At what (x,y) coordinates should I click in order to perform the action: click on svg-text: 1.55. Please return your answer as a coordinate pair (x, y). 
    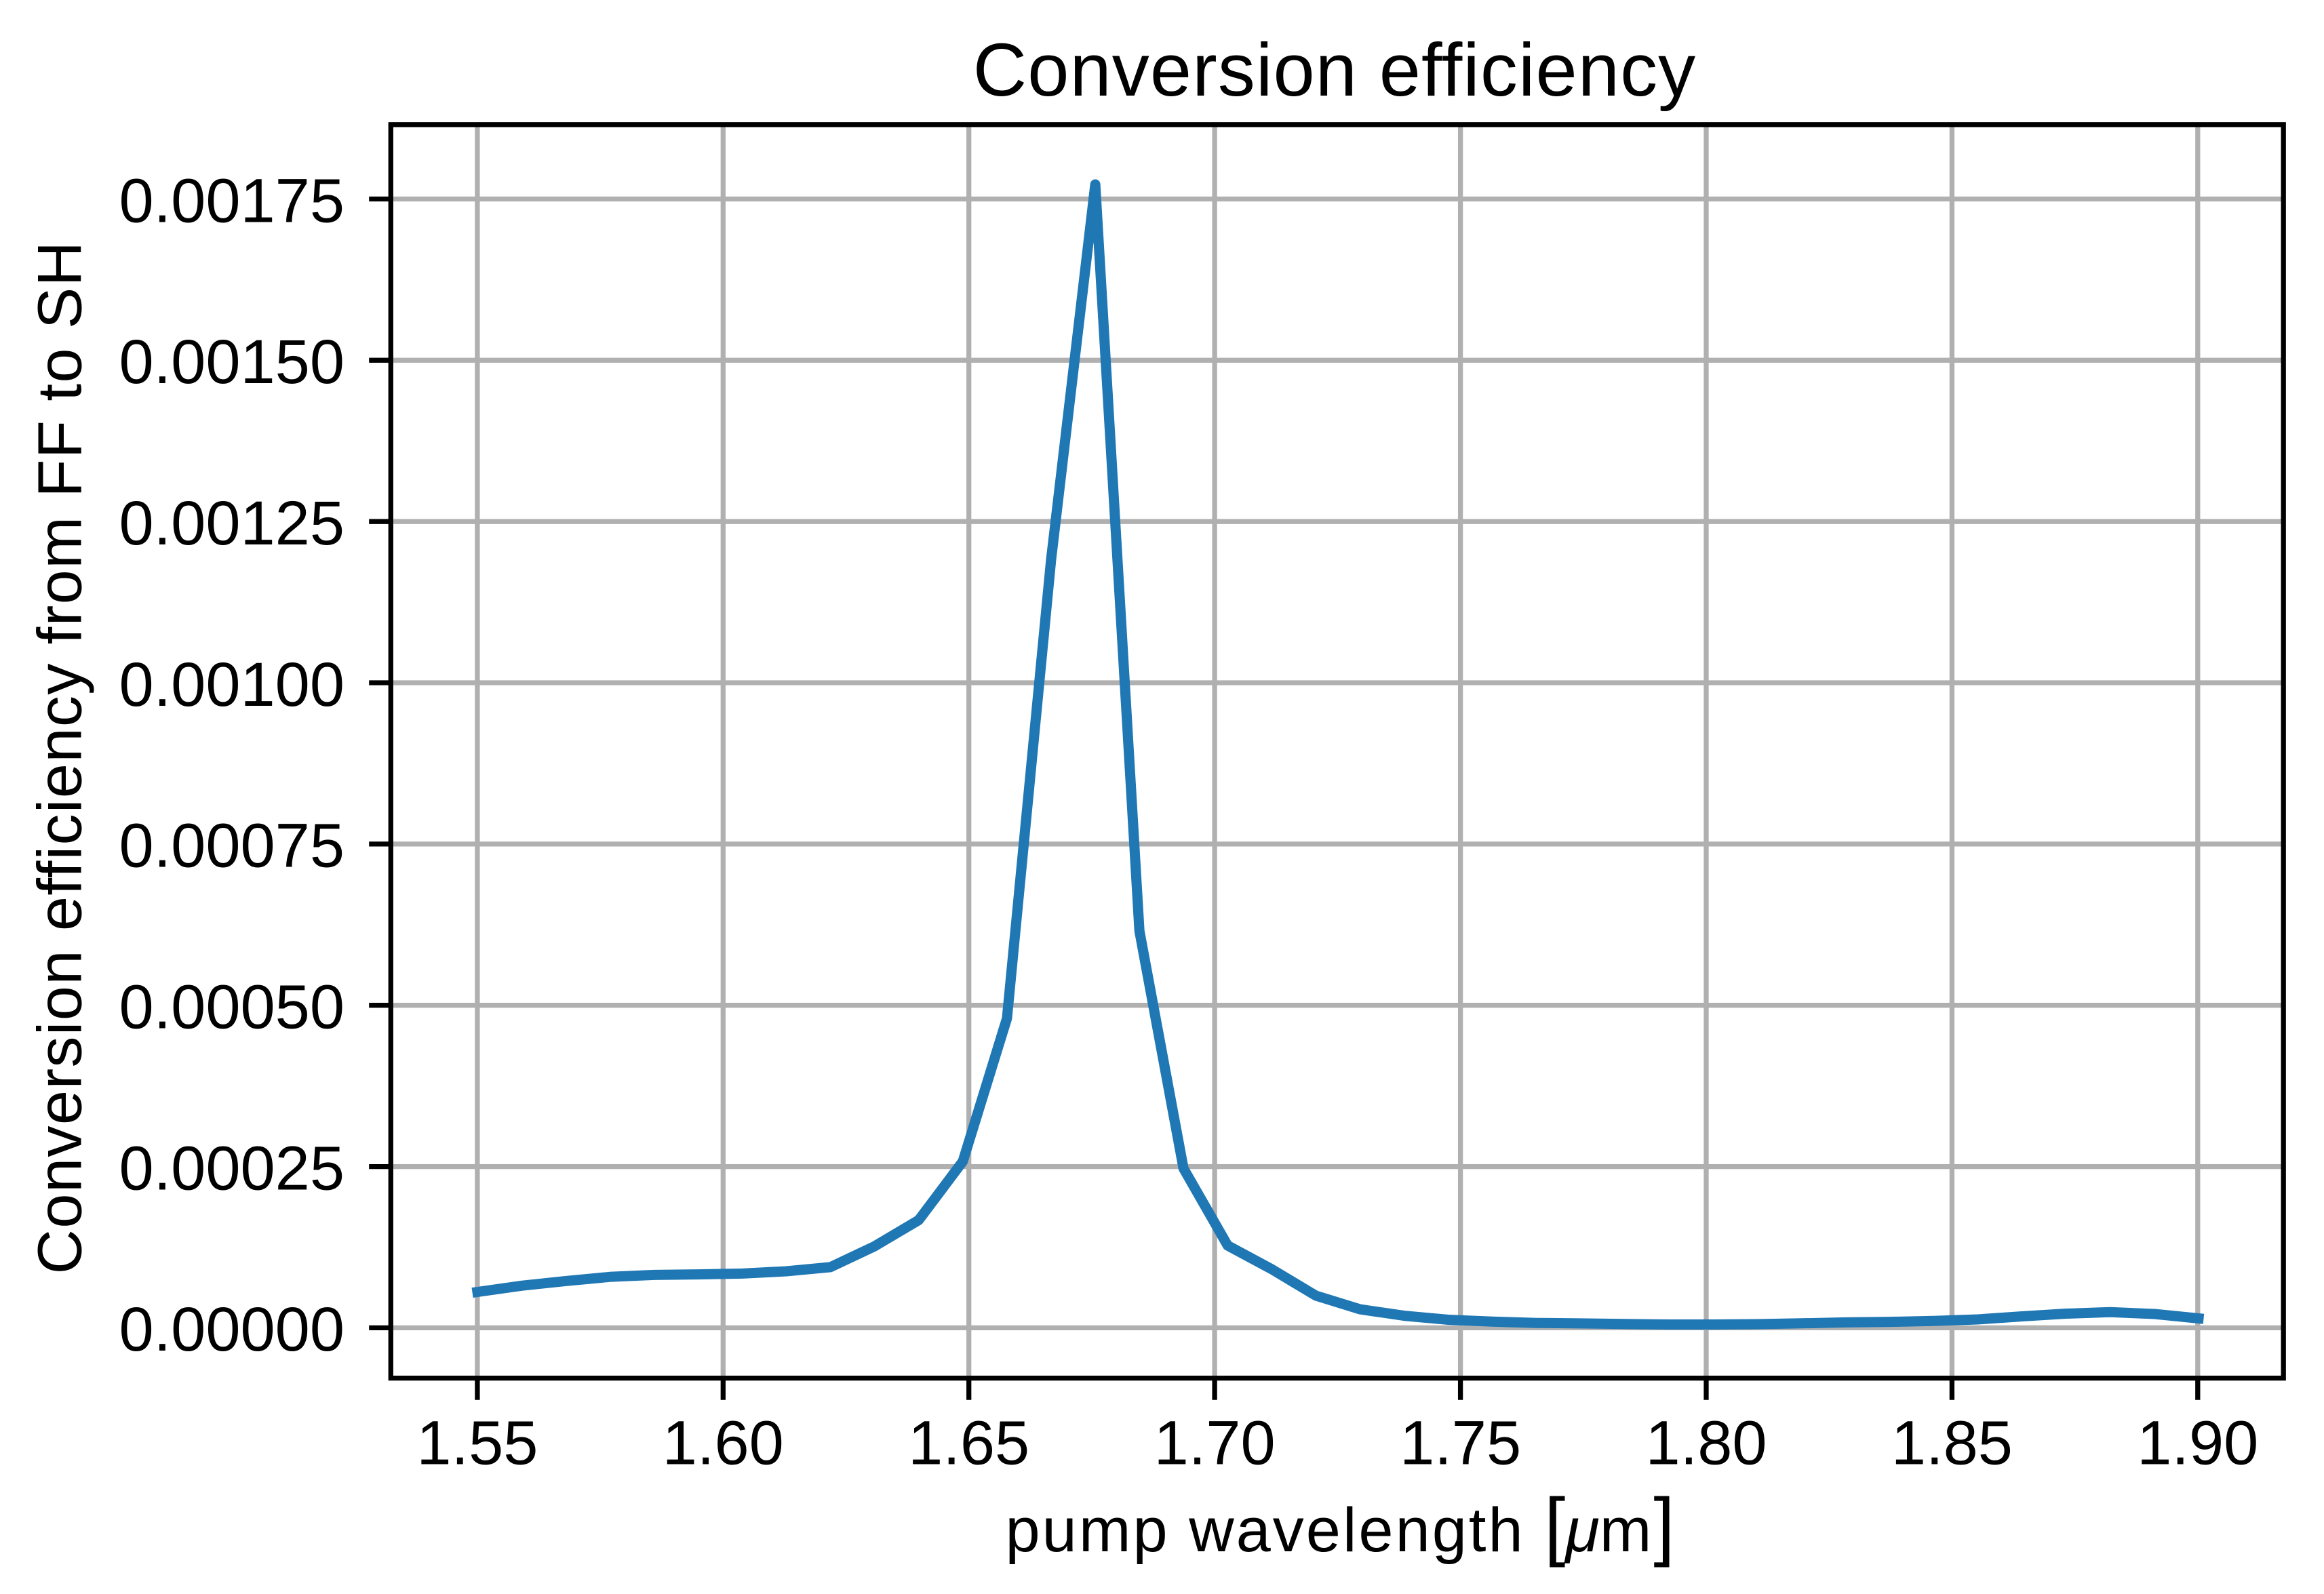
    Looking at the image, I should click on (477, 1443).